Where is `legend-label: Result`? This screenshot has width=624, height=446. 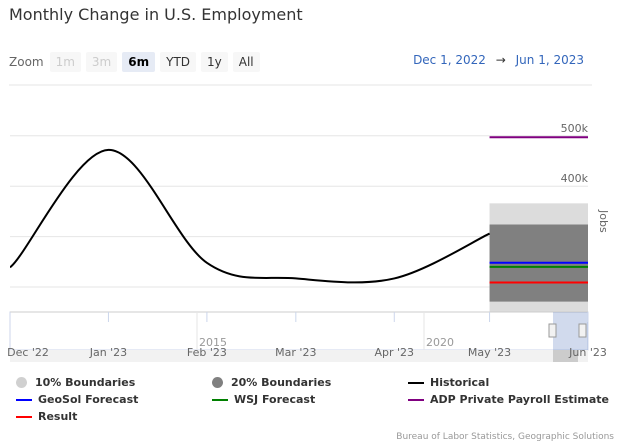 legend-label: Result is located at coordinates (58, 416).